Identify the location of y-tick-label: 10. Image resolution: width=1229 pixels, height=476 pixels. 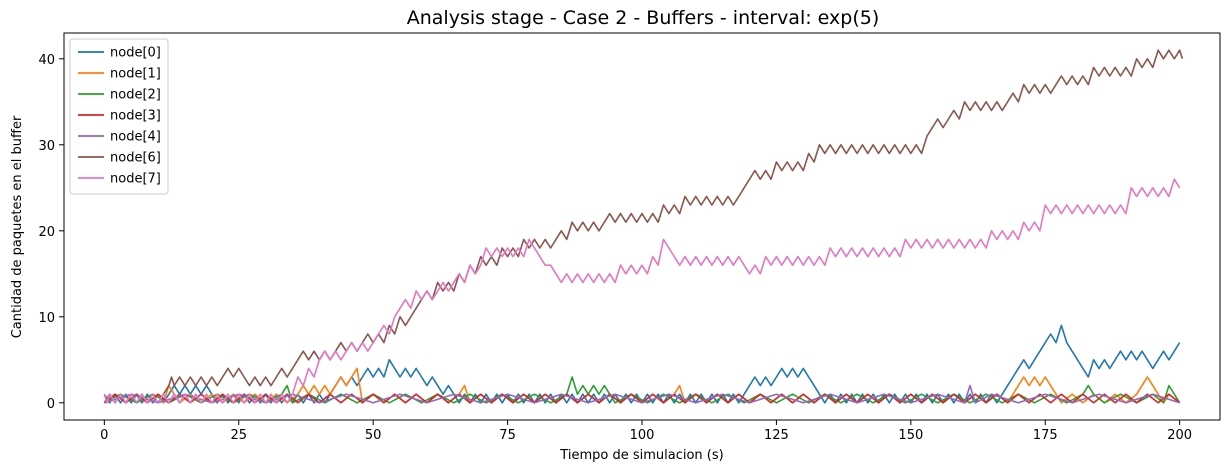
(46, 318).